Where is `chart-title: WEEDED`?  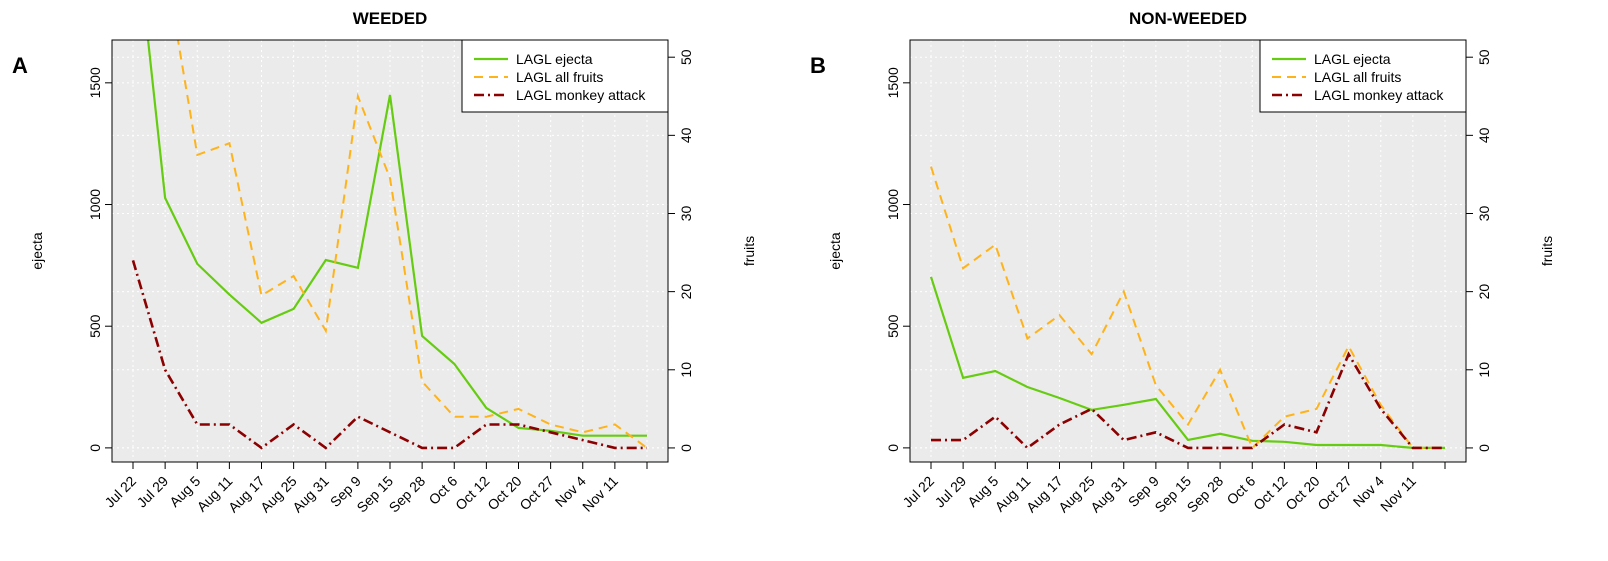
chart-title: WEEDED is located at coordinates (390, 18).